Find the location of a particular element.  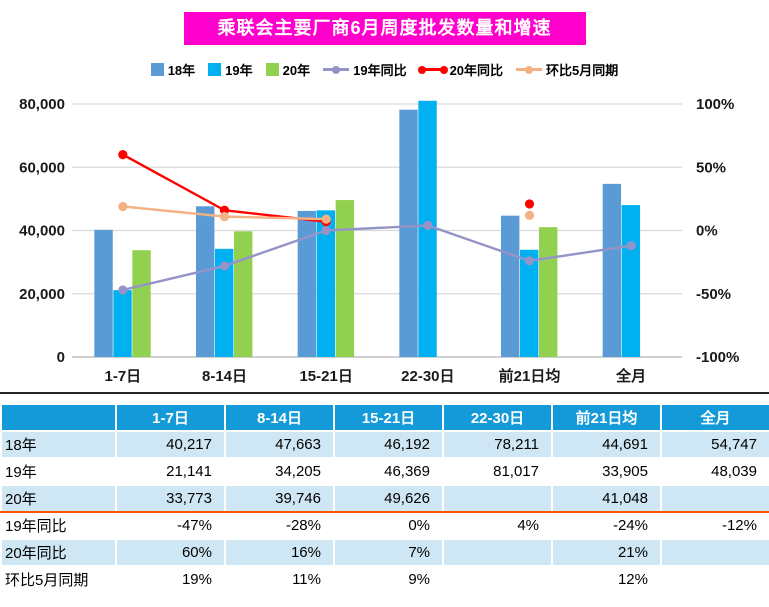

legend-label: 19年 is located at coordinates (239, 70).